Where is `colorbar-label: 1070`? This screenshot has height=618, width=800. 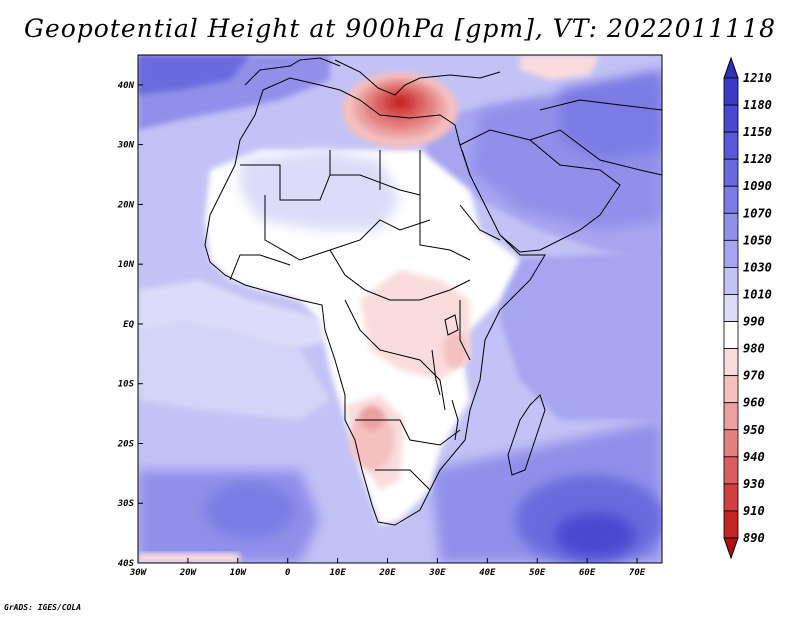 colorbar-label: 1070 is located at coordinates (757, 213).